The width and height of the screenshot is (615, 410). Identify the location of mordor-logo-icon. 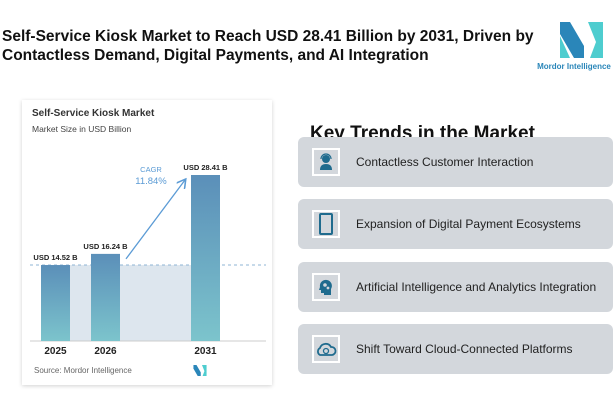
(581, 40).